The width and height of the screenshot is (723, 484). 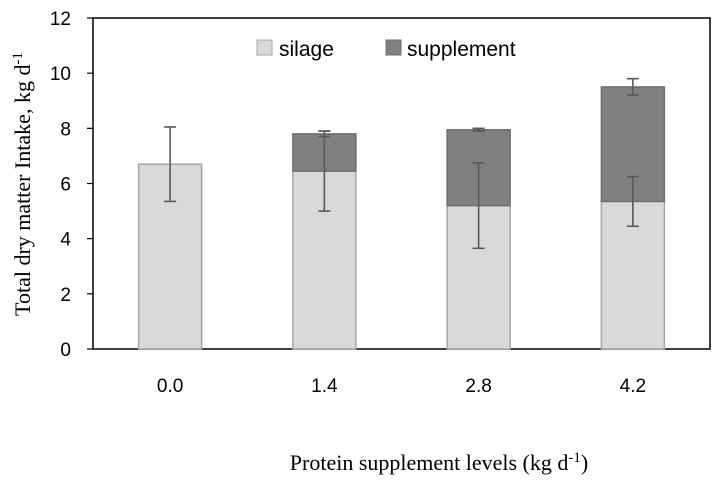 What do you see at coordinates (574, 458) in the screenshot?
I see `x-axis-title-superscript: -1` at bounding box center [574, 458].